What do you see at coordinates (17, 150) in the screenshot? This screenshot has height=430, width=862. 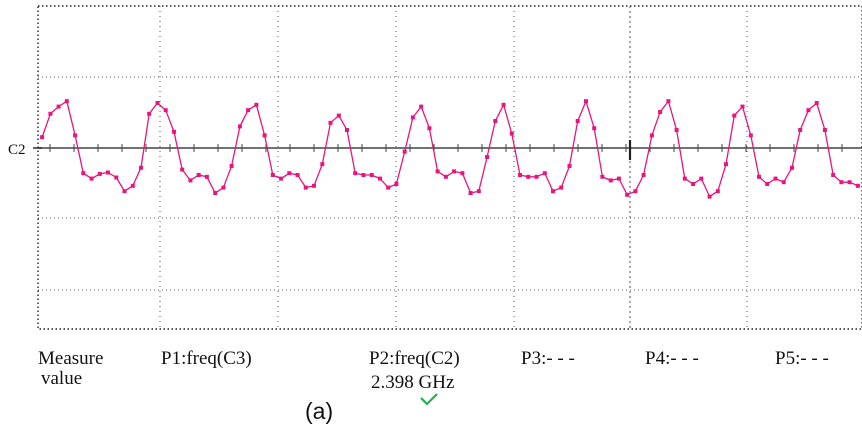 I see `channel-marker-c2: C2` at bounding box center [17, 150].